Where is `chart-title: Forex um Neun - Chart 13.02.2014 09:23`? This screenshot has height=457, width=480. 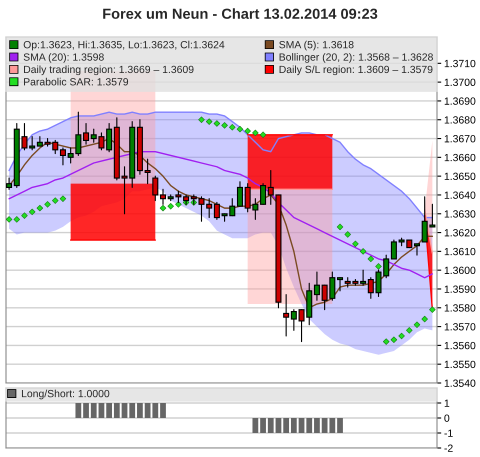 chart-title: Forex um Neun - Chart 13.02.2014 09:23 is located at coordinates (240, 13).